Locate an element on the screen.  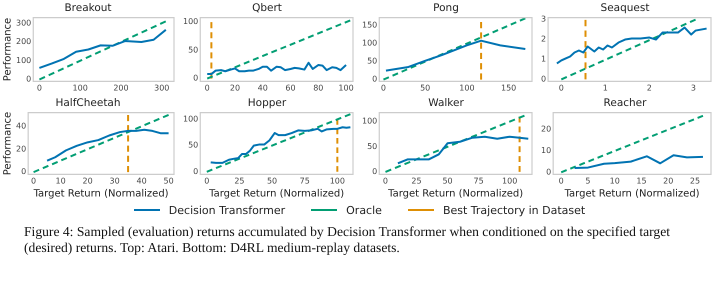
y-tick-label: 3 is located at coordinates (543, 19).